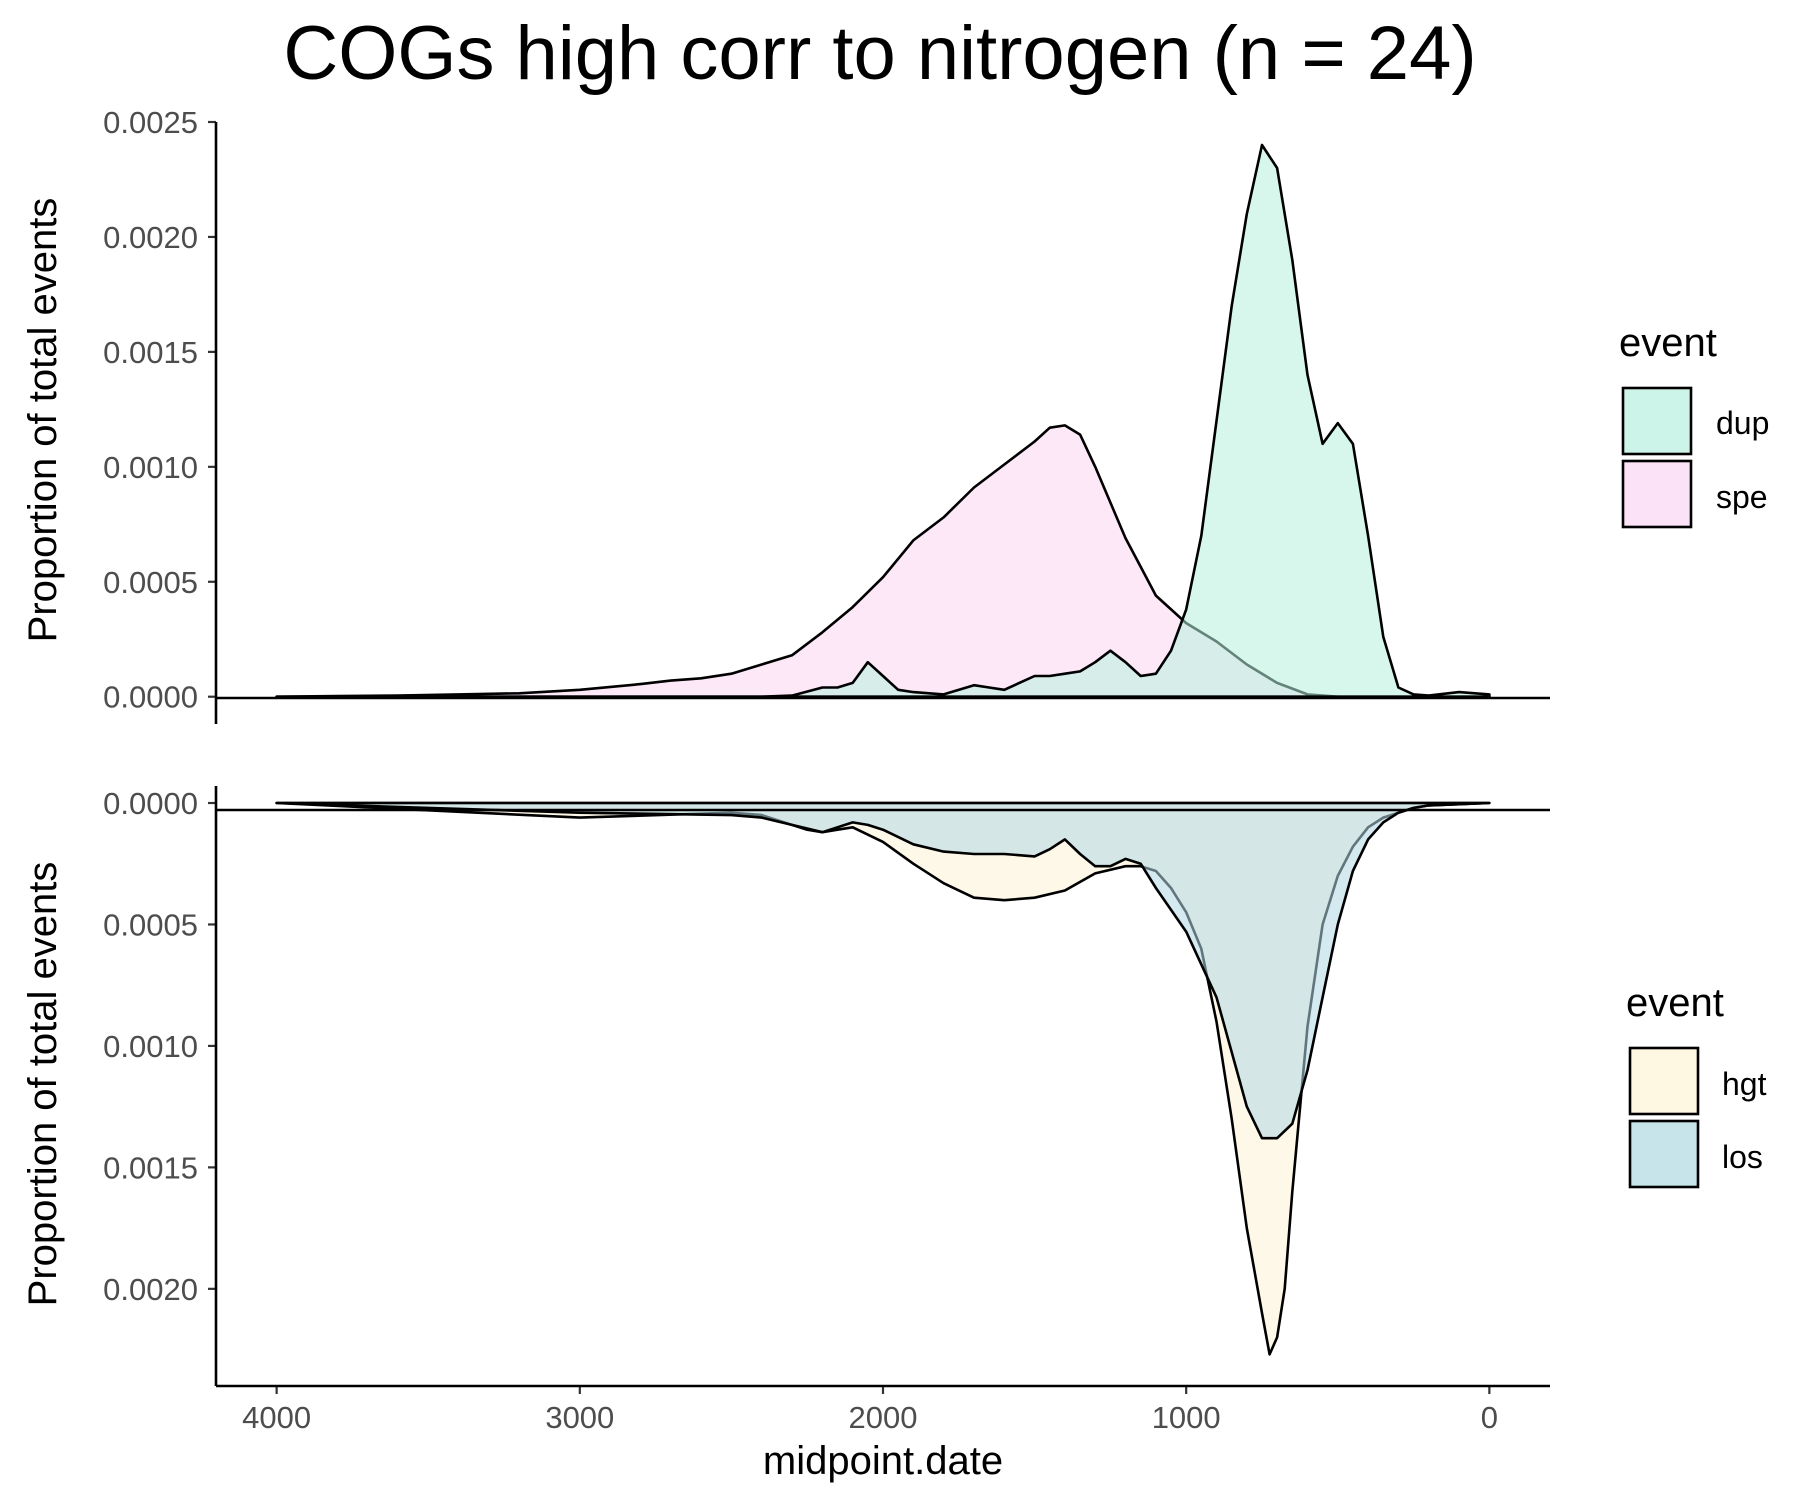 This screenshot has width=1800, height=1500. What do you see at coordinates (1657, 421) in the screenshot?
I see `legend-key-dup` at bounding box center [1657, 421].